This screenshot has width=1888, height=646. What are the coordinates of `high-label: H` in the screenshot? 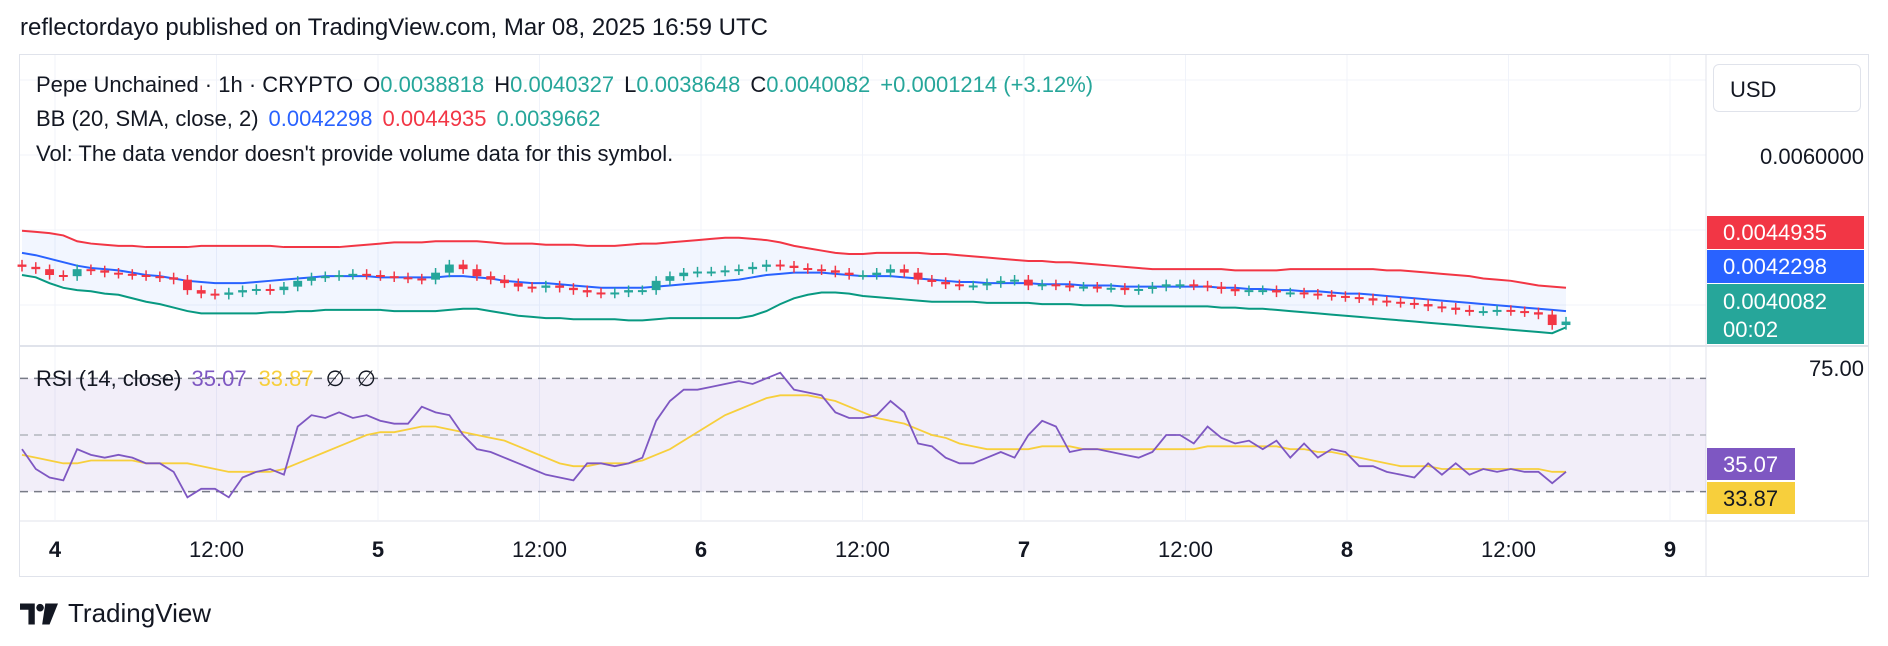 It's located at (502, 84).